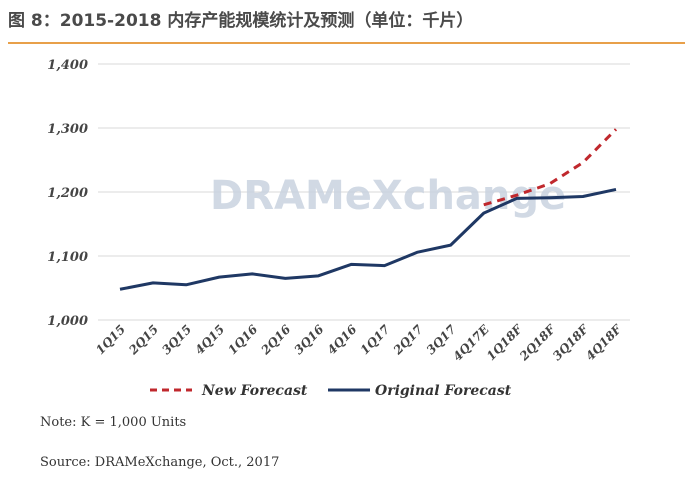  I want to click on y-tick-label: 1,100, so click(67, 257).